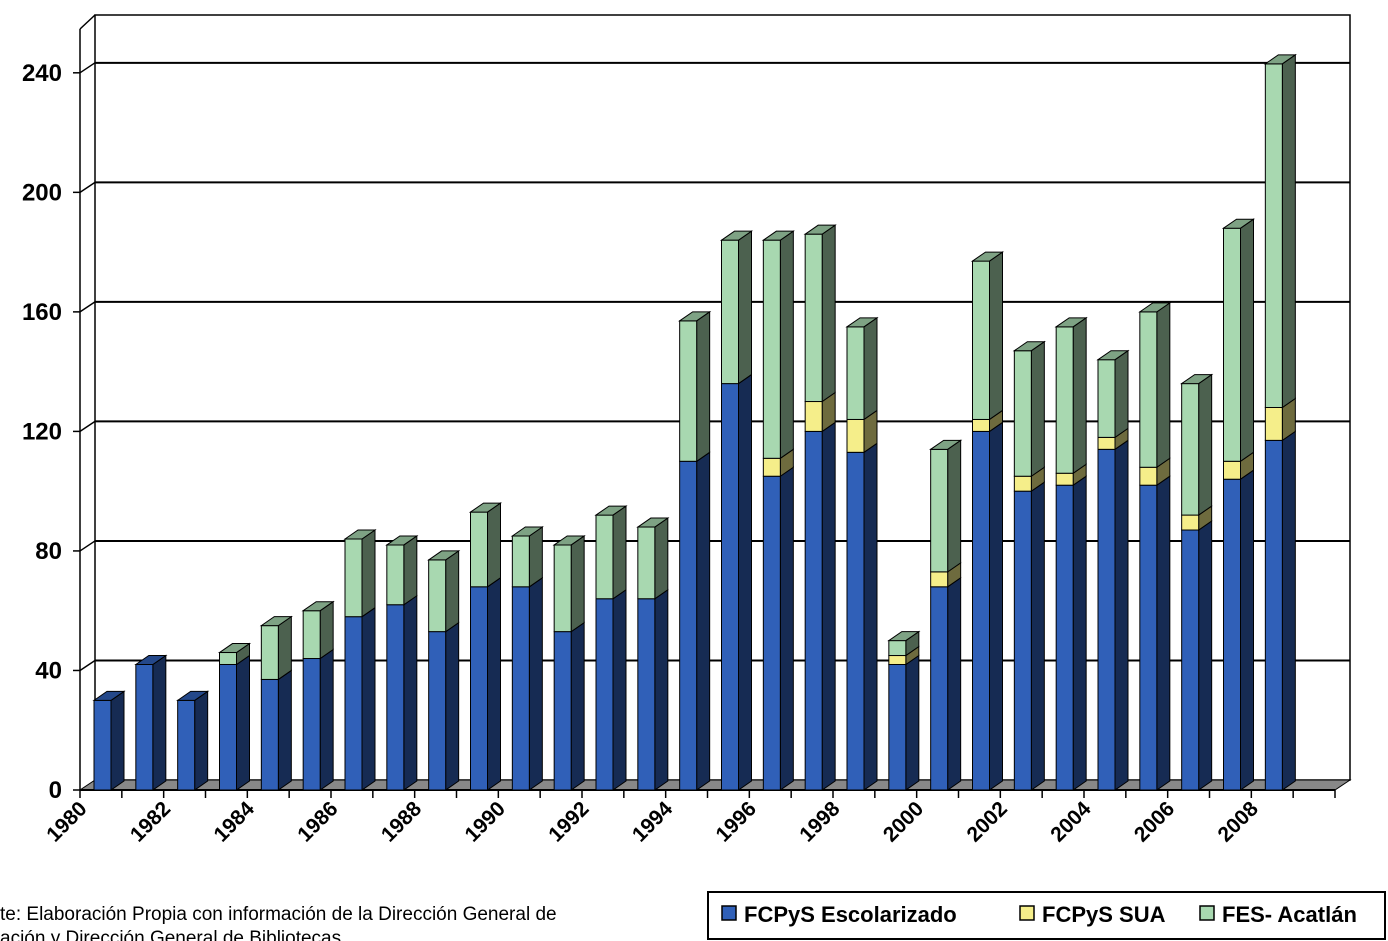 This screenshot has width=1388, height=941. What do you see at coordinates (1289, 914) in the screenshot?
I see `legend-label: FES- Acatlán` at bounding box center [1289, 914].